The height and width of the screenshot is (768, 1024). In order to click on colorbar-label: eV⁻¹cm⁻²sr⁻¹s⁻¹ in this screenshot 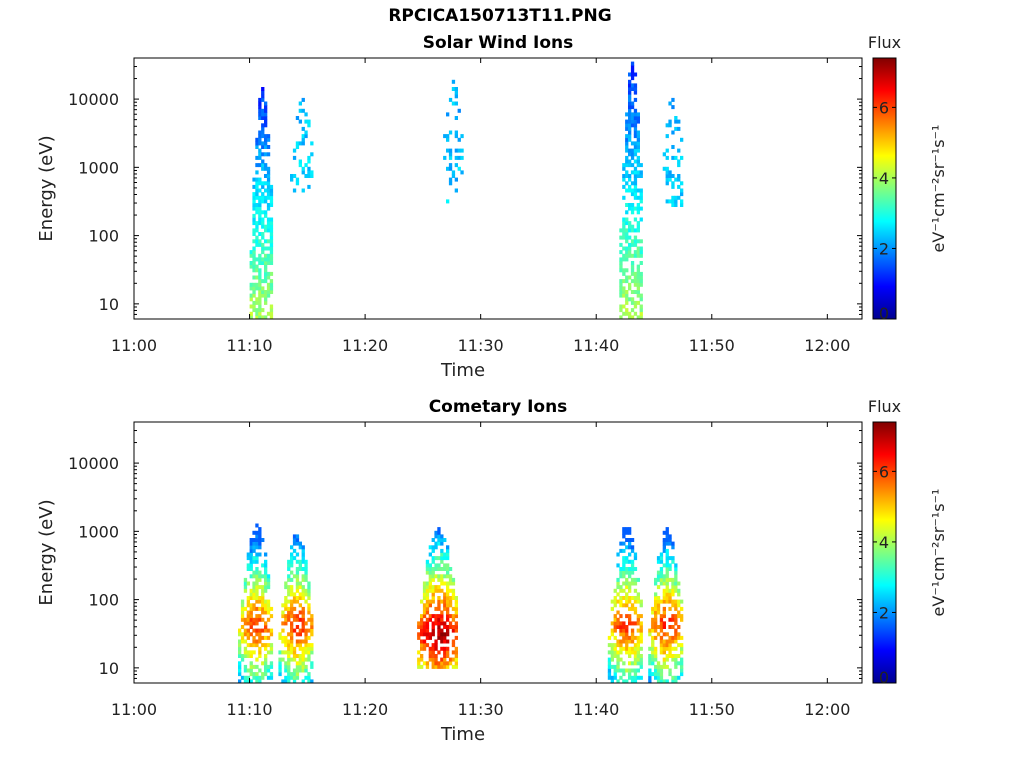, I will do `click(938, 553)`.